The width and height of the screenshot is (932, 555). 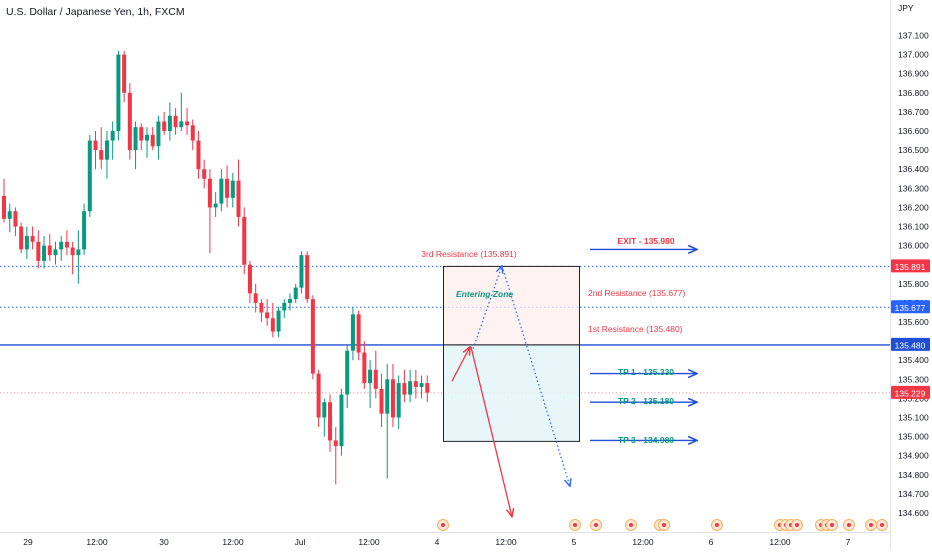 I want to click on target-zone-box, so click(x=511, y=393).